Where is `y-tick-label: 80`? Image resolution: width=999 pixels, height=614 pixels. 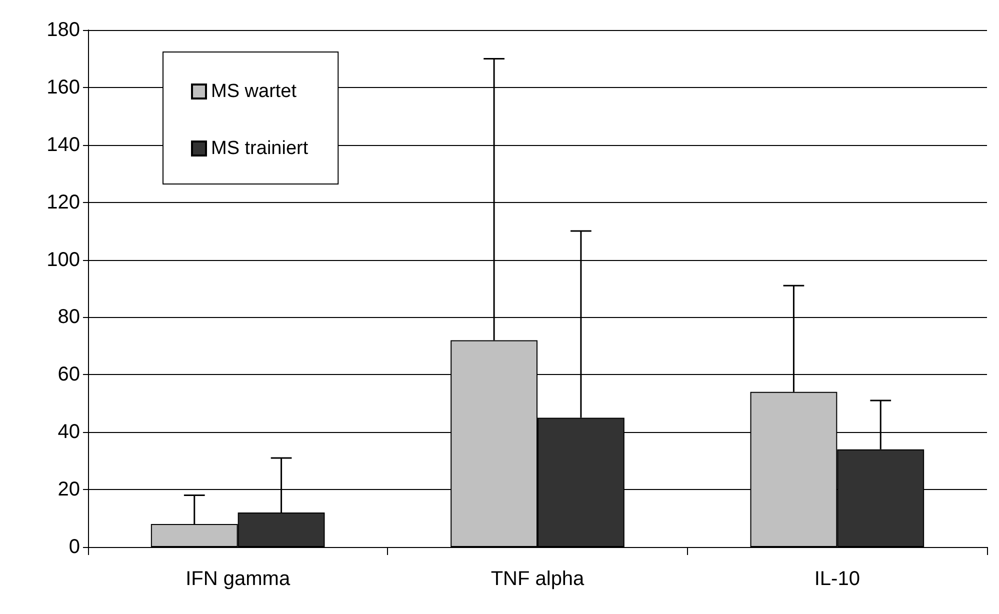 y-tick-label: 80 is located at coordinates (69, 317).